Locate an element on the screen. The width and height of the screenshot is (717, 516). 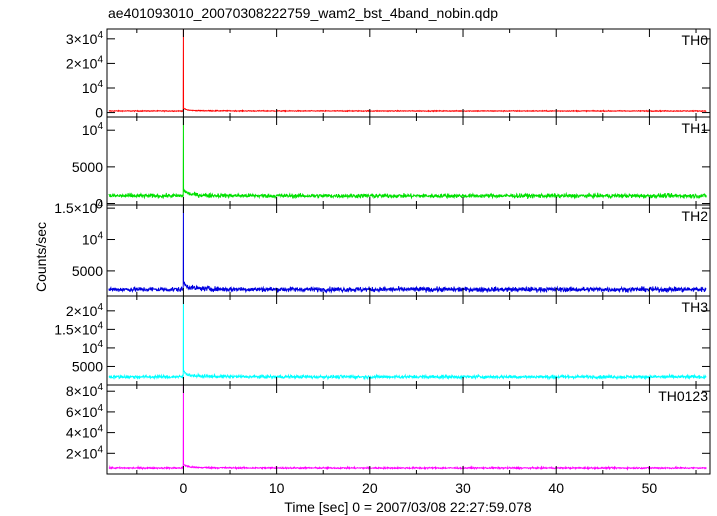
series-line-th0123 is located at coordinates (407, 428).